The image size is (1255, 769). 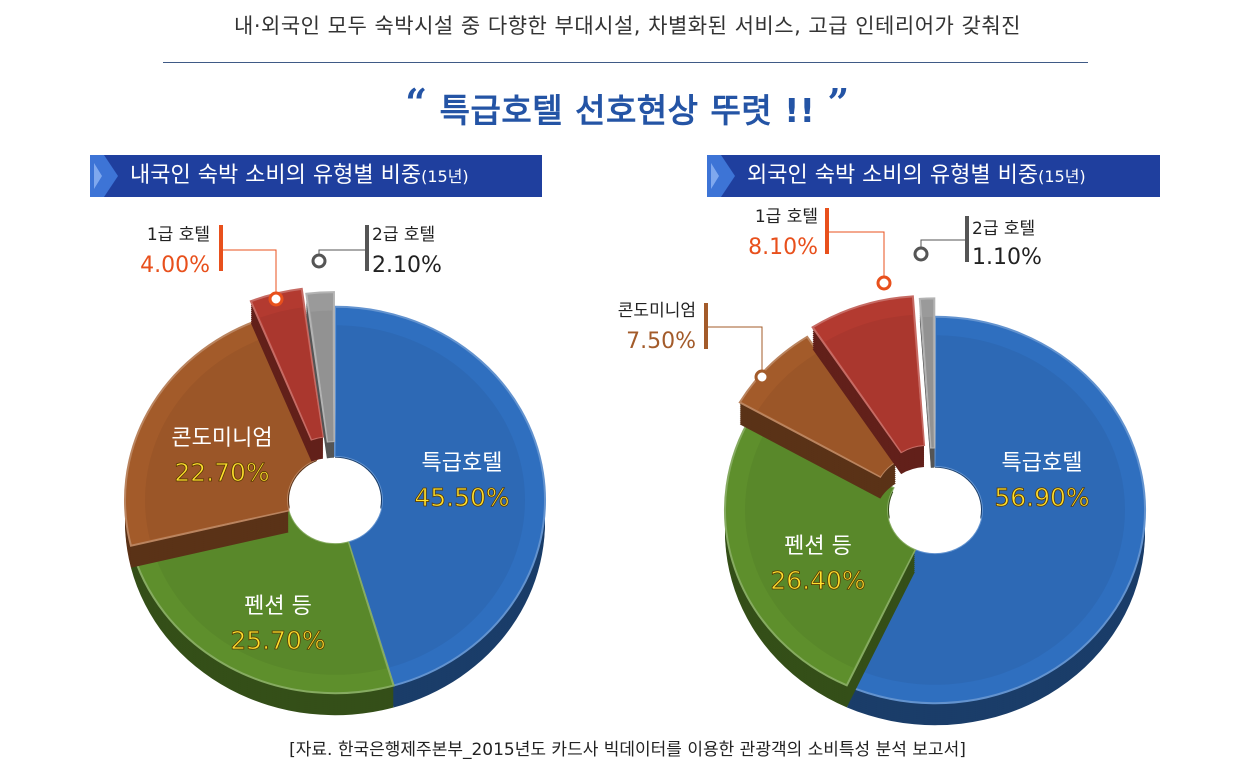 What do you see at coordinates (838, 102) in the screenshot?
I see `close-quote: ”` at bounding box center [838, 102].